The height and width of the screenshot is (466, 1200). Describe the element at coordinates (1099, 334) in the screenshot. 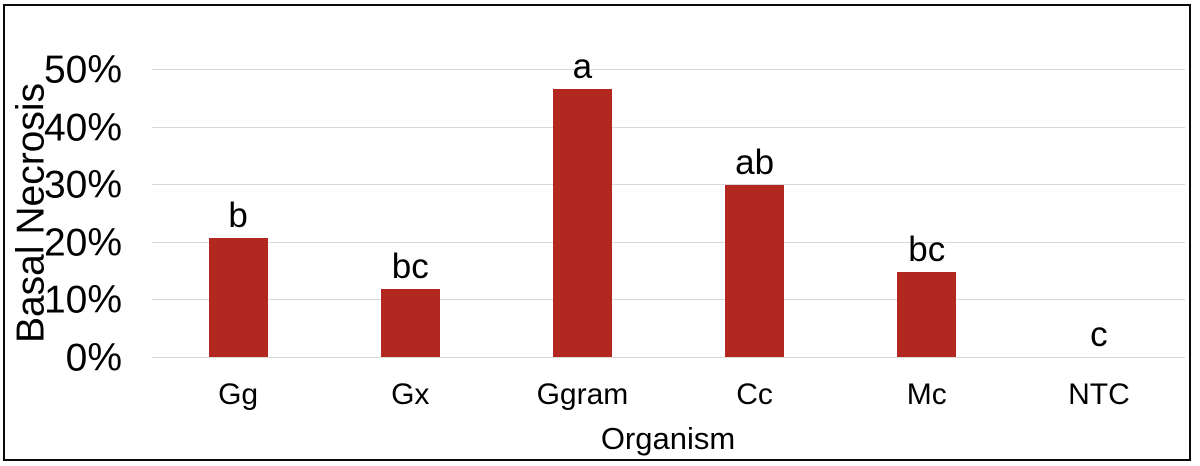

I see `bar-significance-letter: c` at that location.